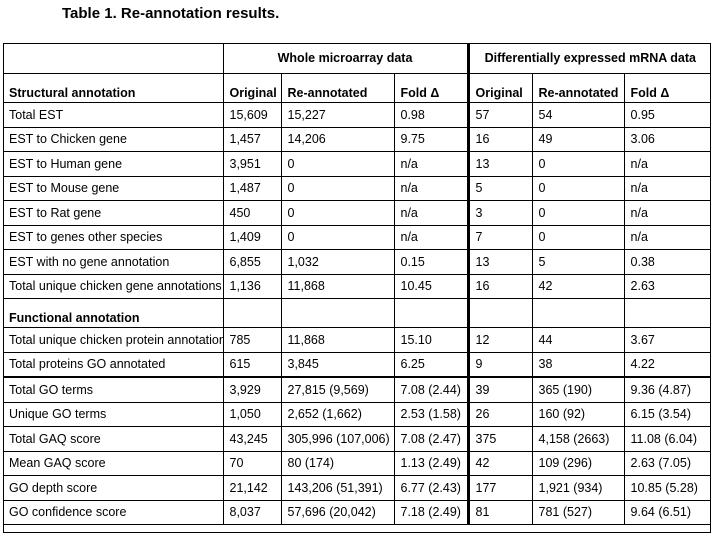  What do you see at coordinates (113, 286) in the screenshot?
I see `cell-row-label: Total unique chicken gene annotations` at bounding box center [113, 286].